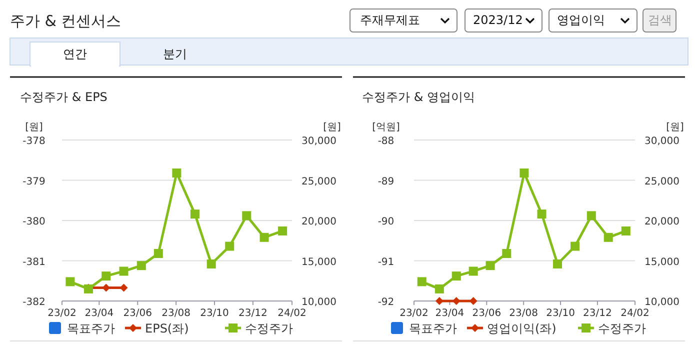 Image resolution: width=695 pixels, height=349 pixels. Describe the element at coordinates (386, 182) in the screenshot. I see `y-tick-label: -89` at that location.